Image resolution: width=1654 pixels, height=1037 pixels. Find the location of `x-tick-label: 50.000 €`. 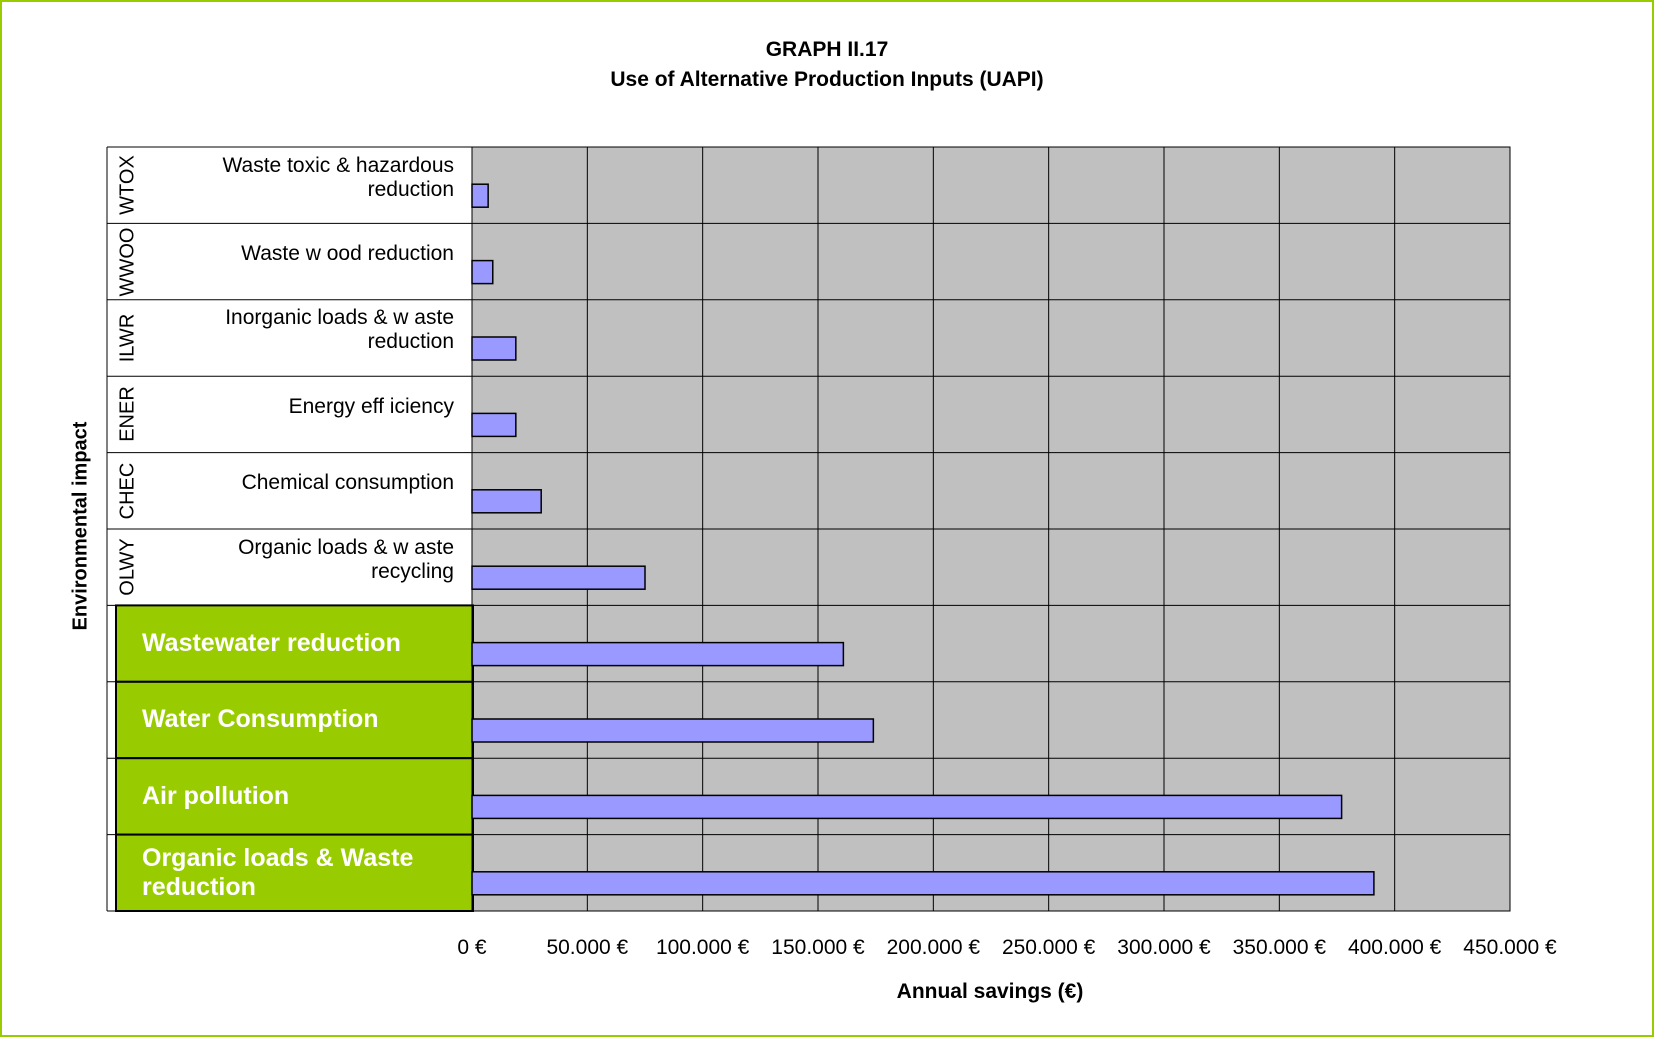

x-tick-label: 50.000 € is located at coordinates (587, 947).